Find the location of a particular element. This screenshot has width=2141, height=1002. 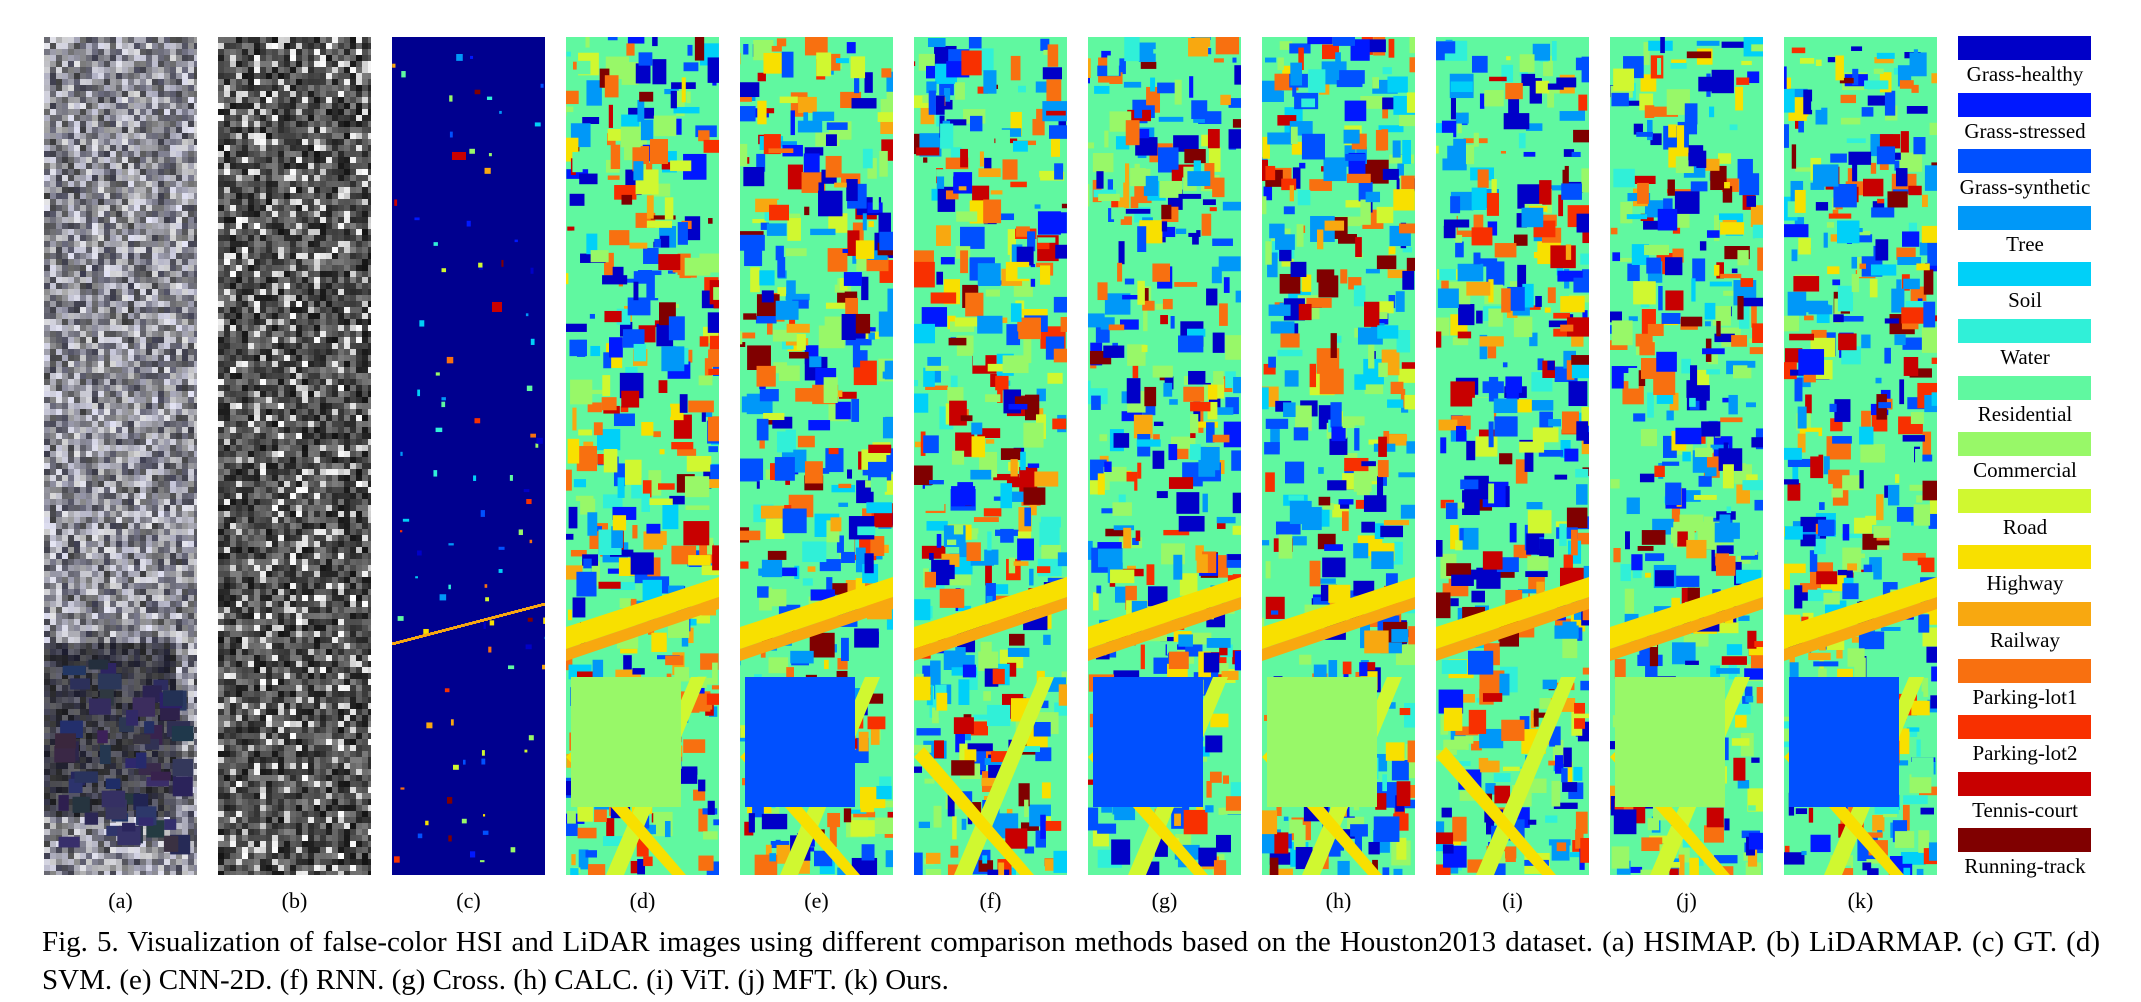

panel-image-d is located at coordinates (642, 456).